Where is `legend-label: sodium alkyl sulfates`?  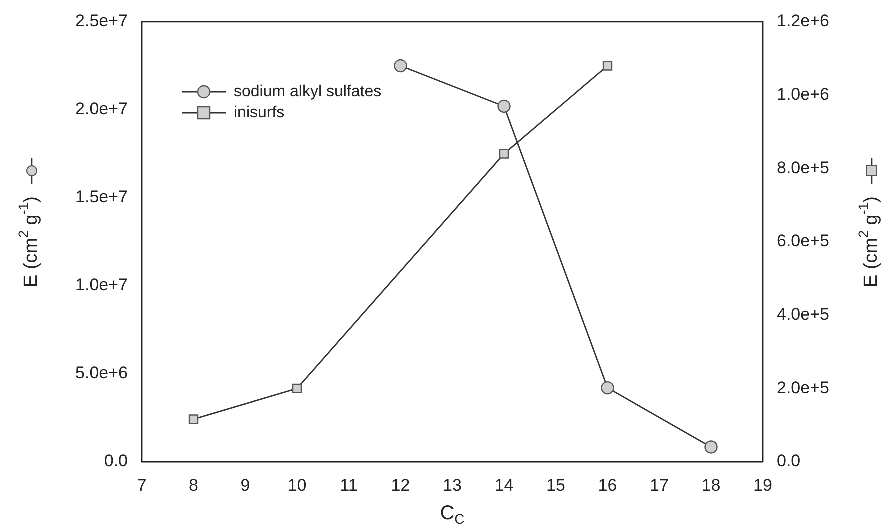
legend-label: sodium alkyl sulfates is located at coordinates (308, 91).